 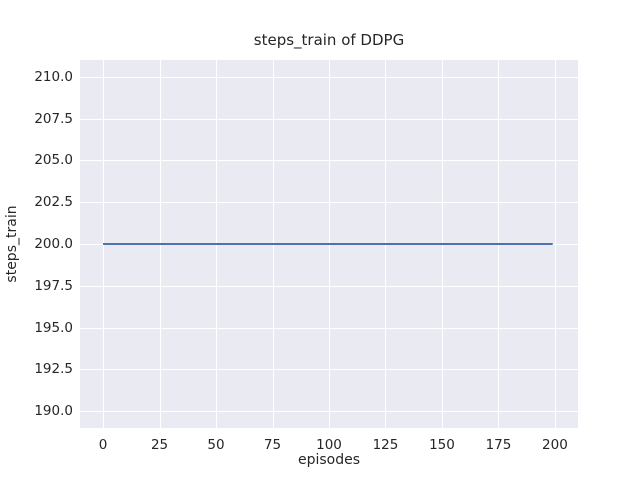 What do you see at coordinates (272, 445) in the screenshot?
I see `x-tick-label: 75` at bounding box center [272, 445].